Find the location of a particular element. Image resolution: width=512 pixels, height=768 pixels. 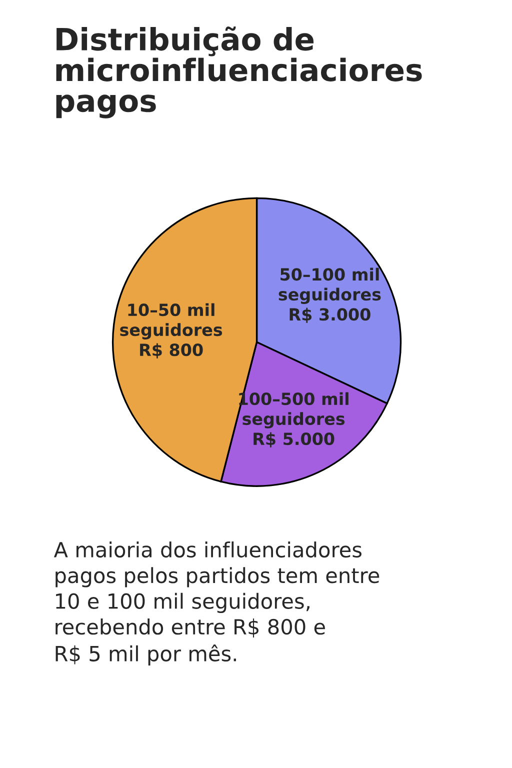

text: A maioria dos influenciadores pagos pelos partidos tem entre 10 e 100 mil seguidores, recebendo entre R$ 800 e R$ 5 mil por mês. is located at coordinates (217, 603).